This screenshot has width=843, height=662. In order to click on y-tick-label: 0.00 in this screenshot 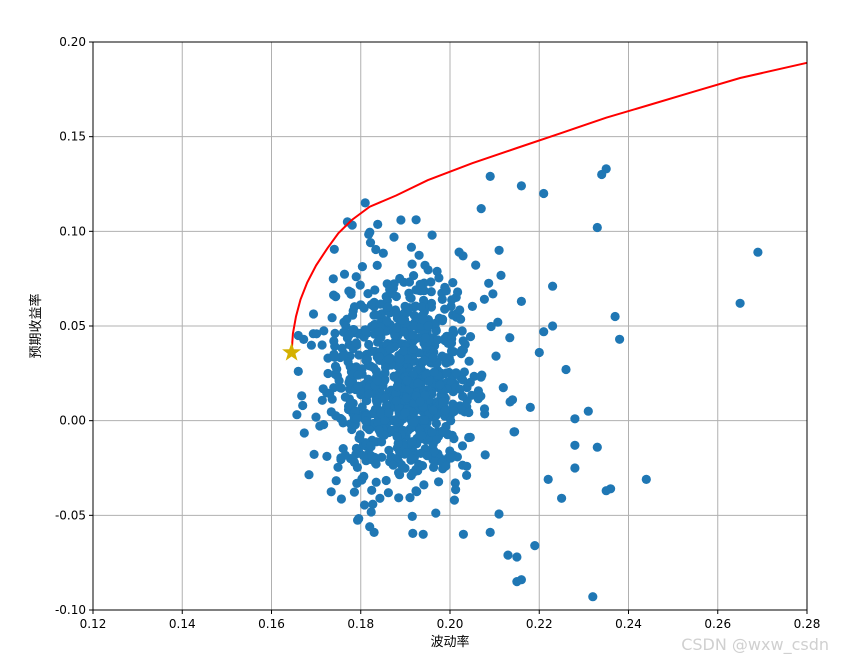, I will do `click(72, 421)`.